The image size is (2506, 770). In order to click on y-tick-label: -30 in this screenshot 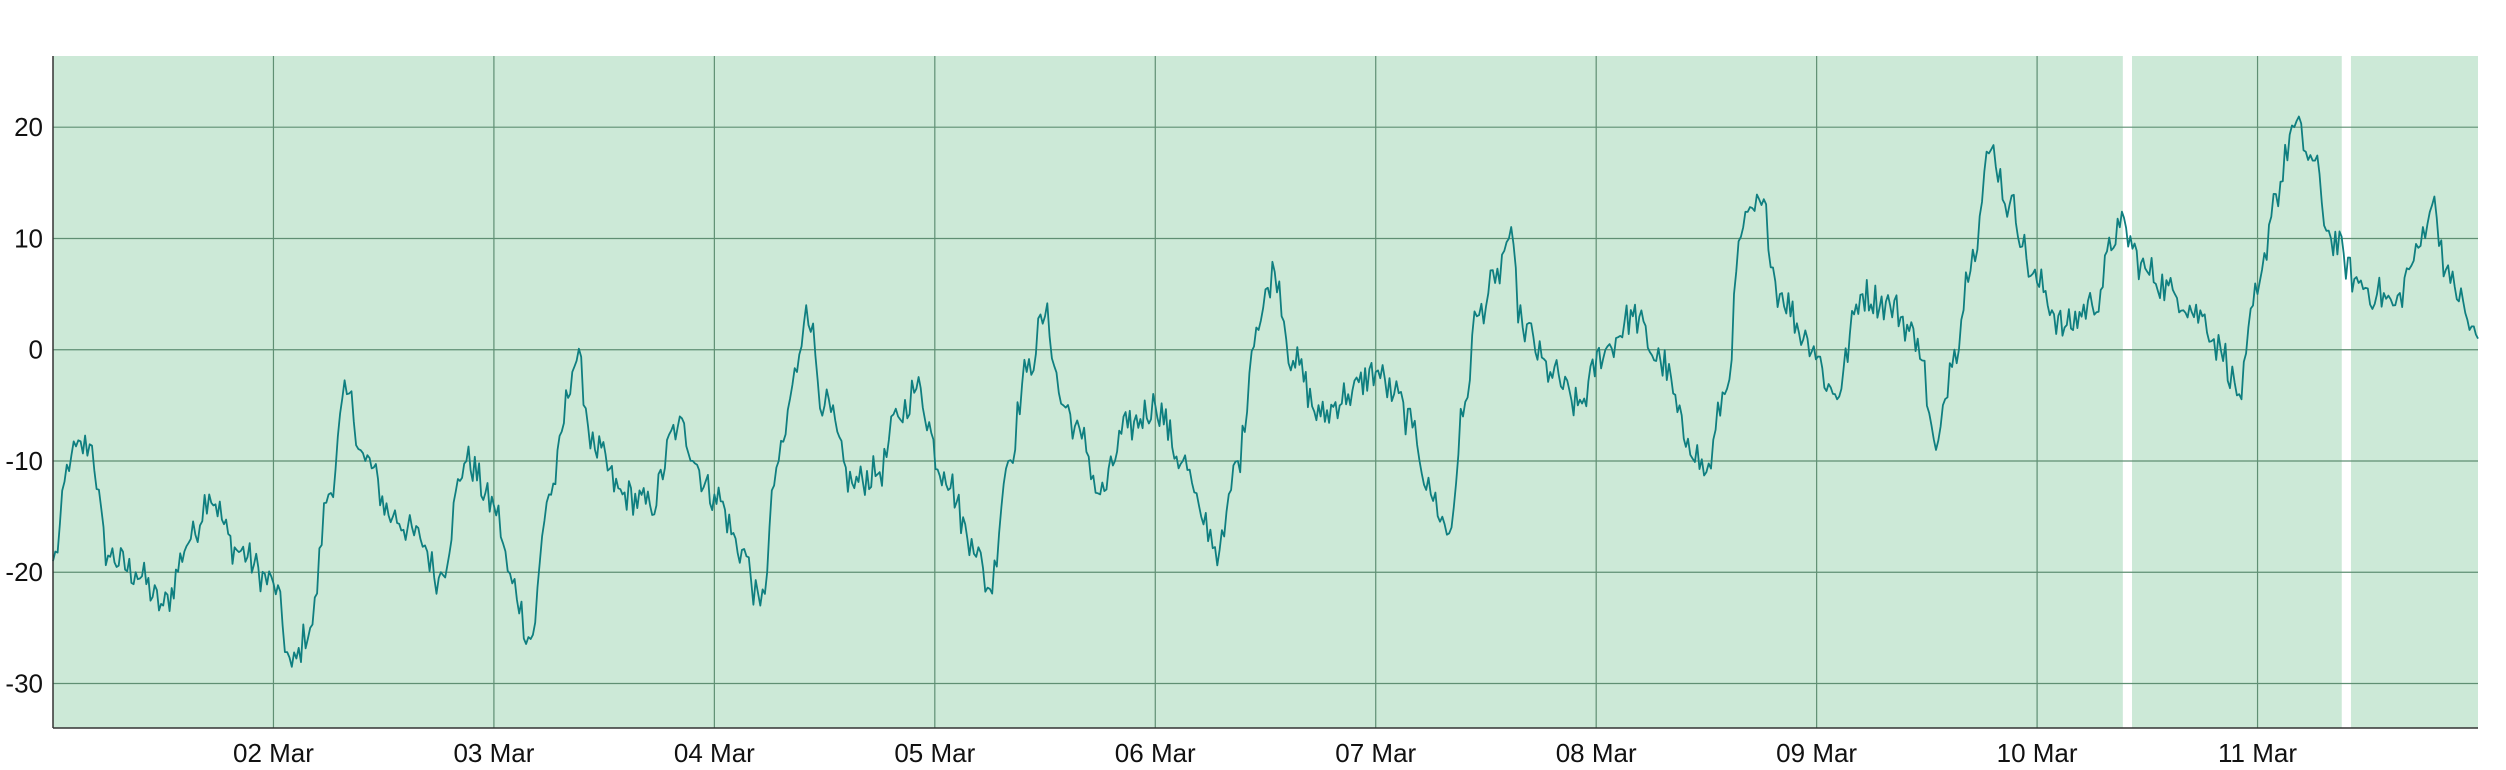, I will do `click(24, 683)`.